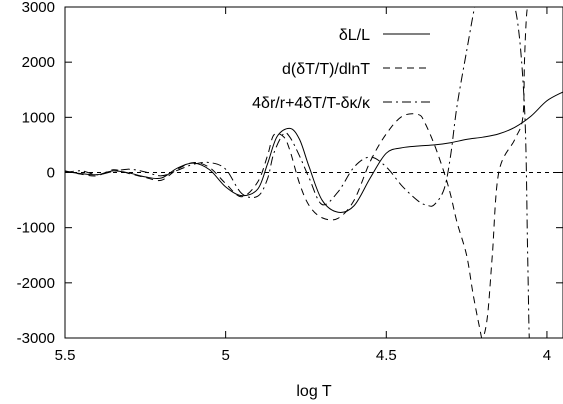 This screenshot has width=563, height=404. I want to click on x-tick-label: 4.5, so click(386, 355).